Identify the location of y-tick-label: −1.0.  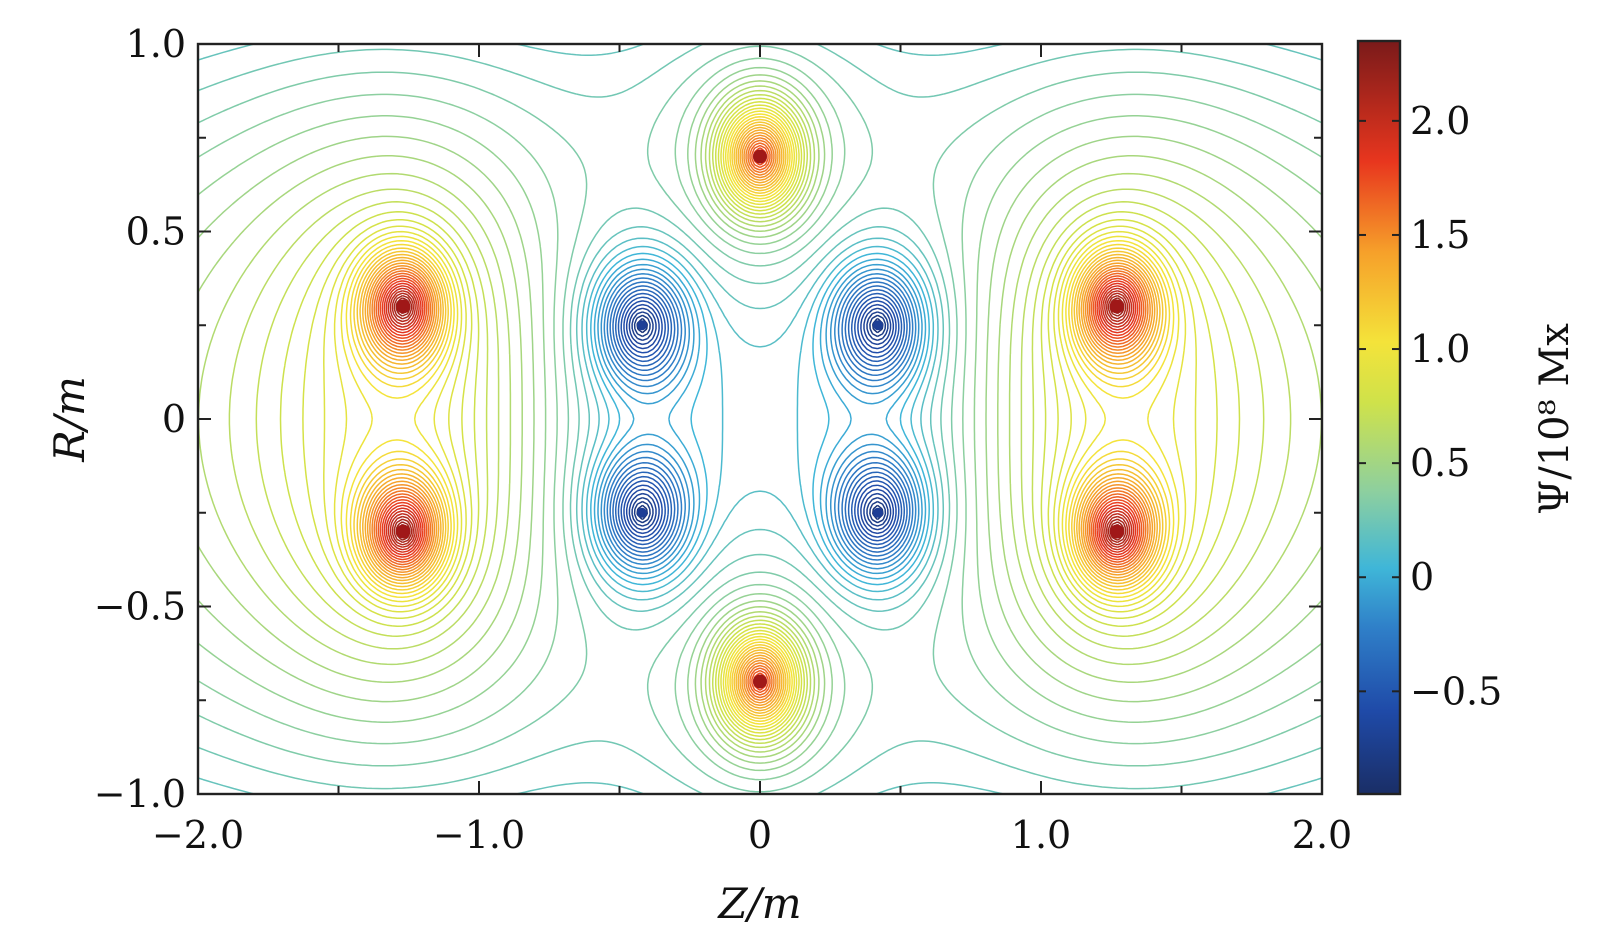
(140, 794).